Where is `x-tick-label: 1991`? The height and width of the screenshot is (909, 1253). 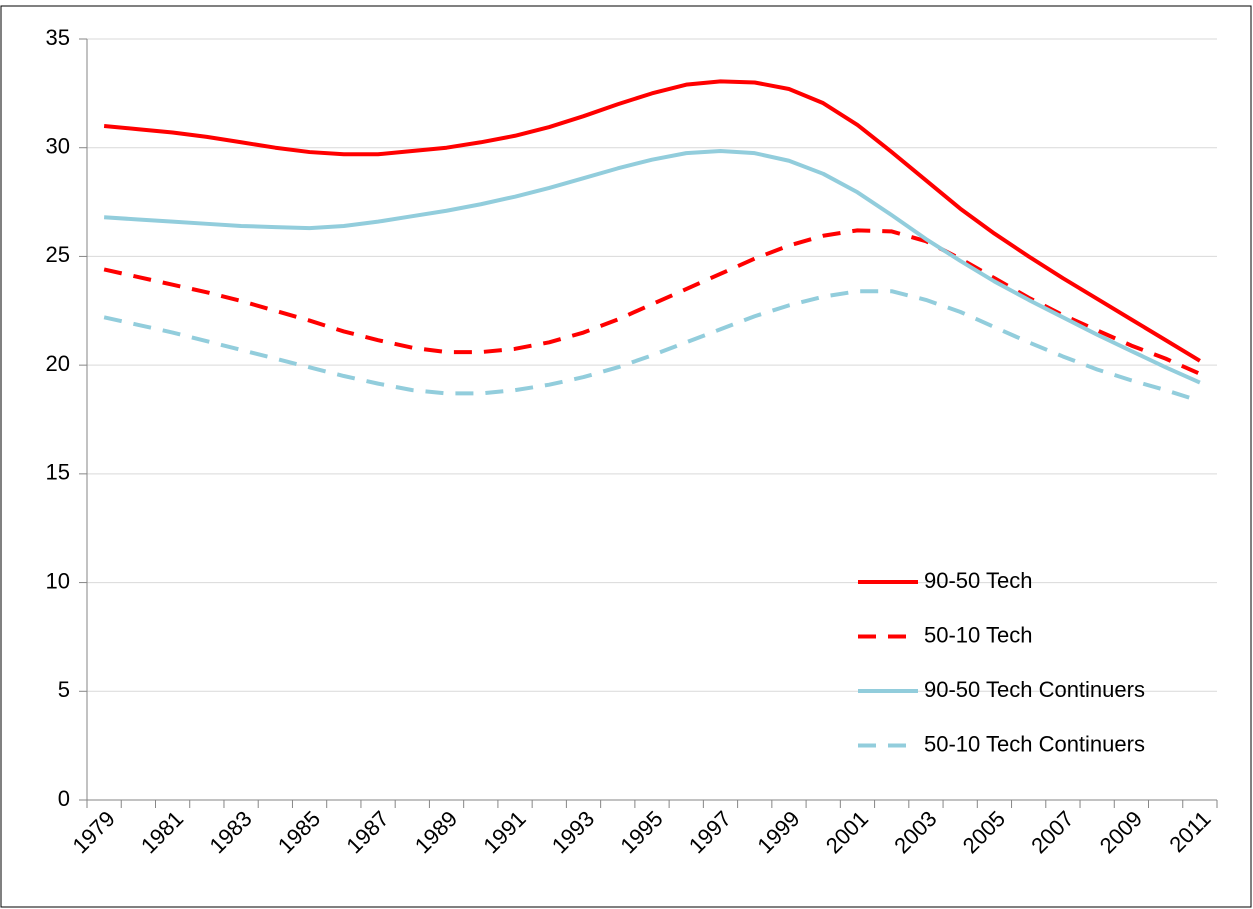
x-tick-label: 1991 is located at coordinates (504, 832).